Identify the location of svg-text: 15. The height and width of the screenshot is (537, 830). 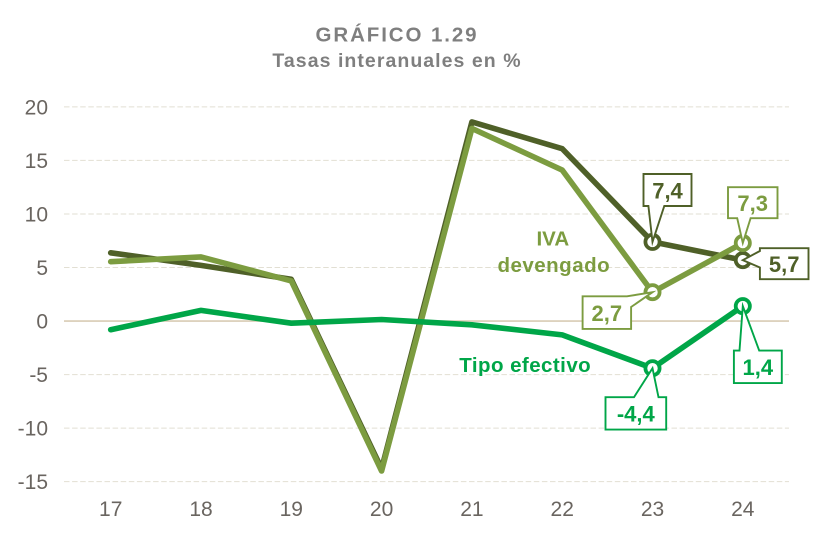
(36, 161).